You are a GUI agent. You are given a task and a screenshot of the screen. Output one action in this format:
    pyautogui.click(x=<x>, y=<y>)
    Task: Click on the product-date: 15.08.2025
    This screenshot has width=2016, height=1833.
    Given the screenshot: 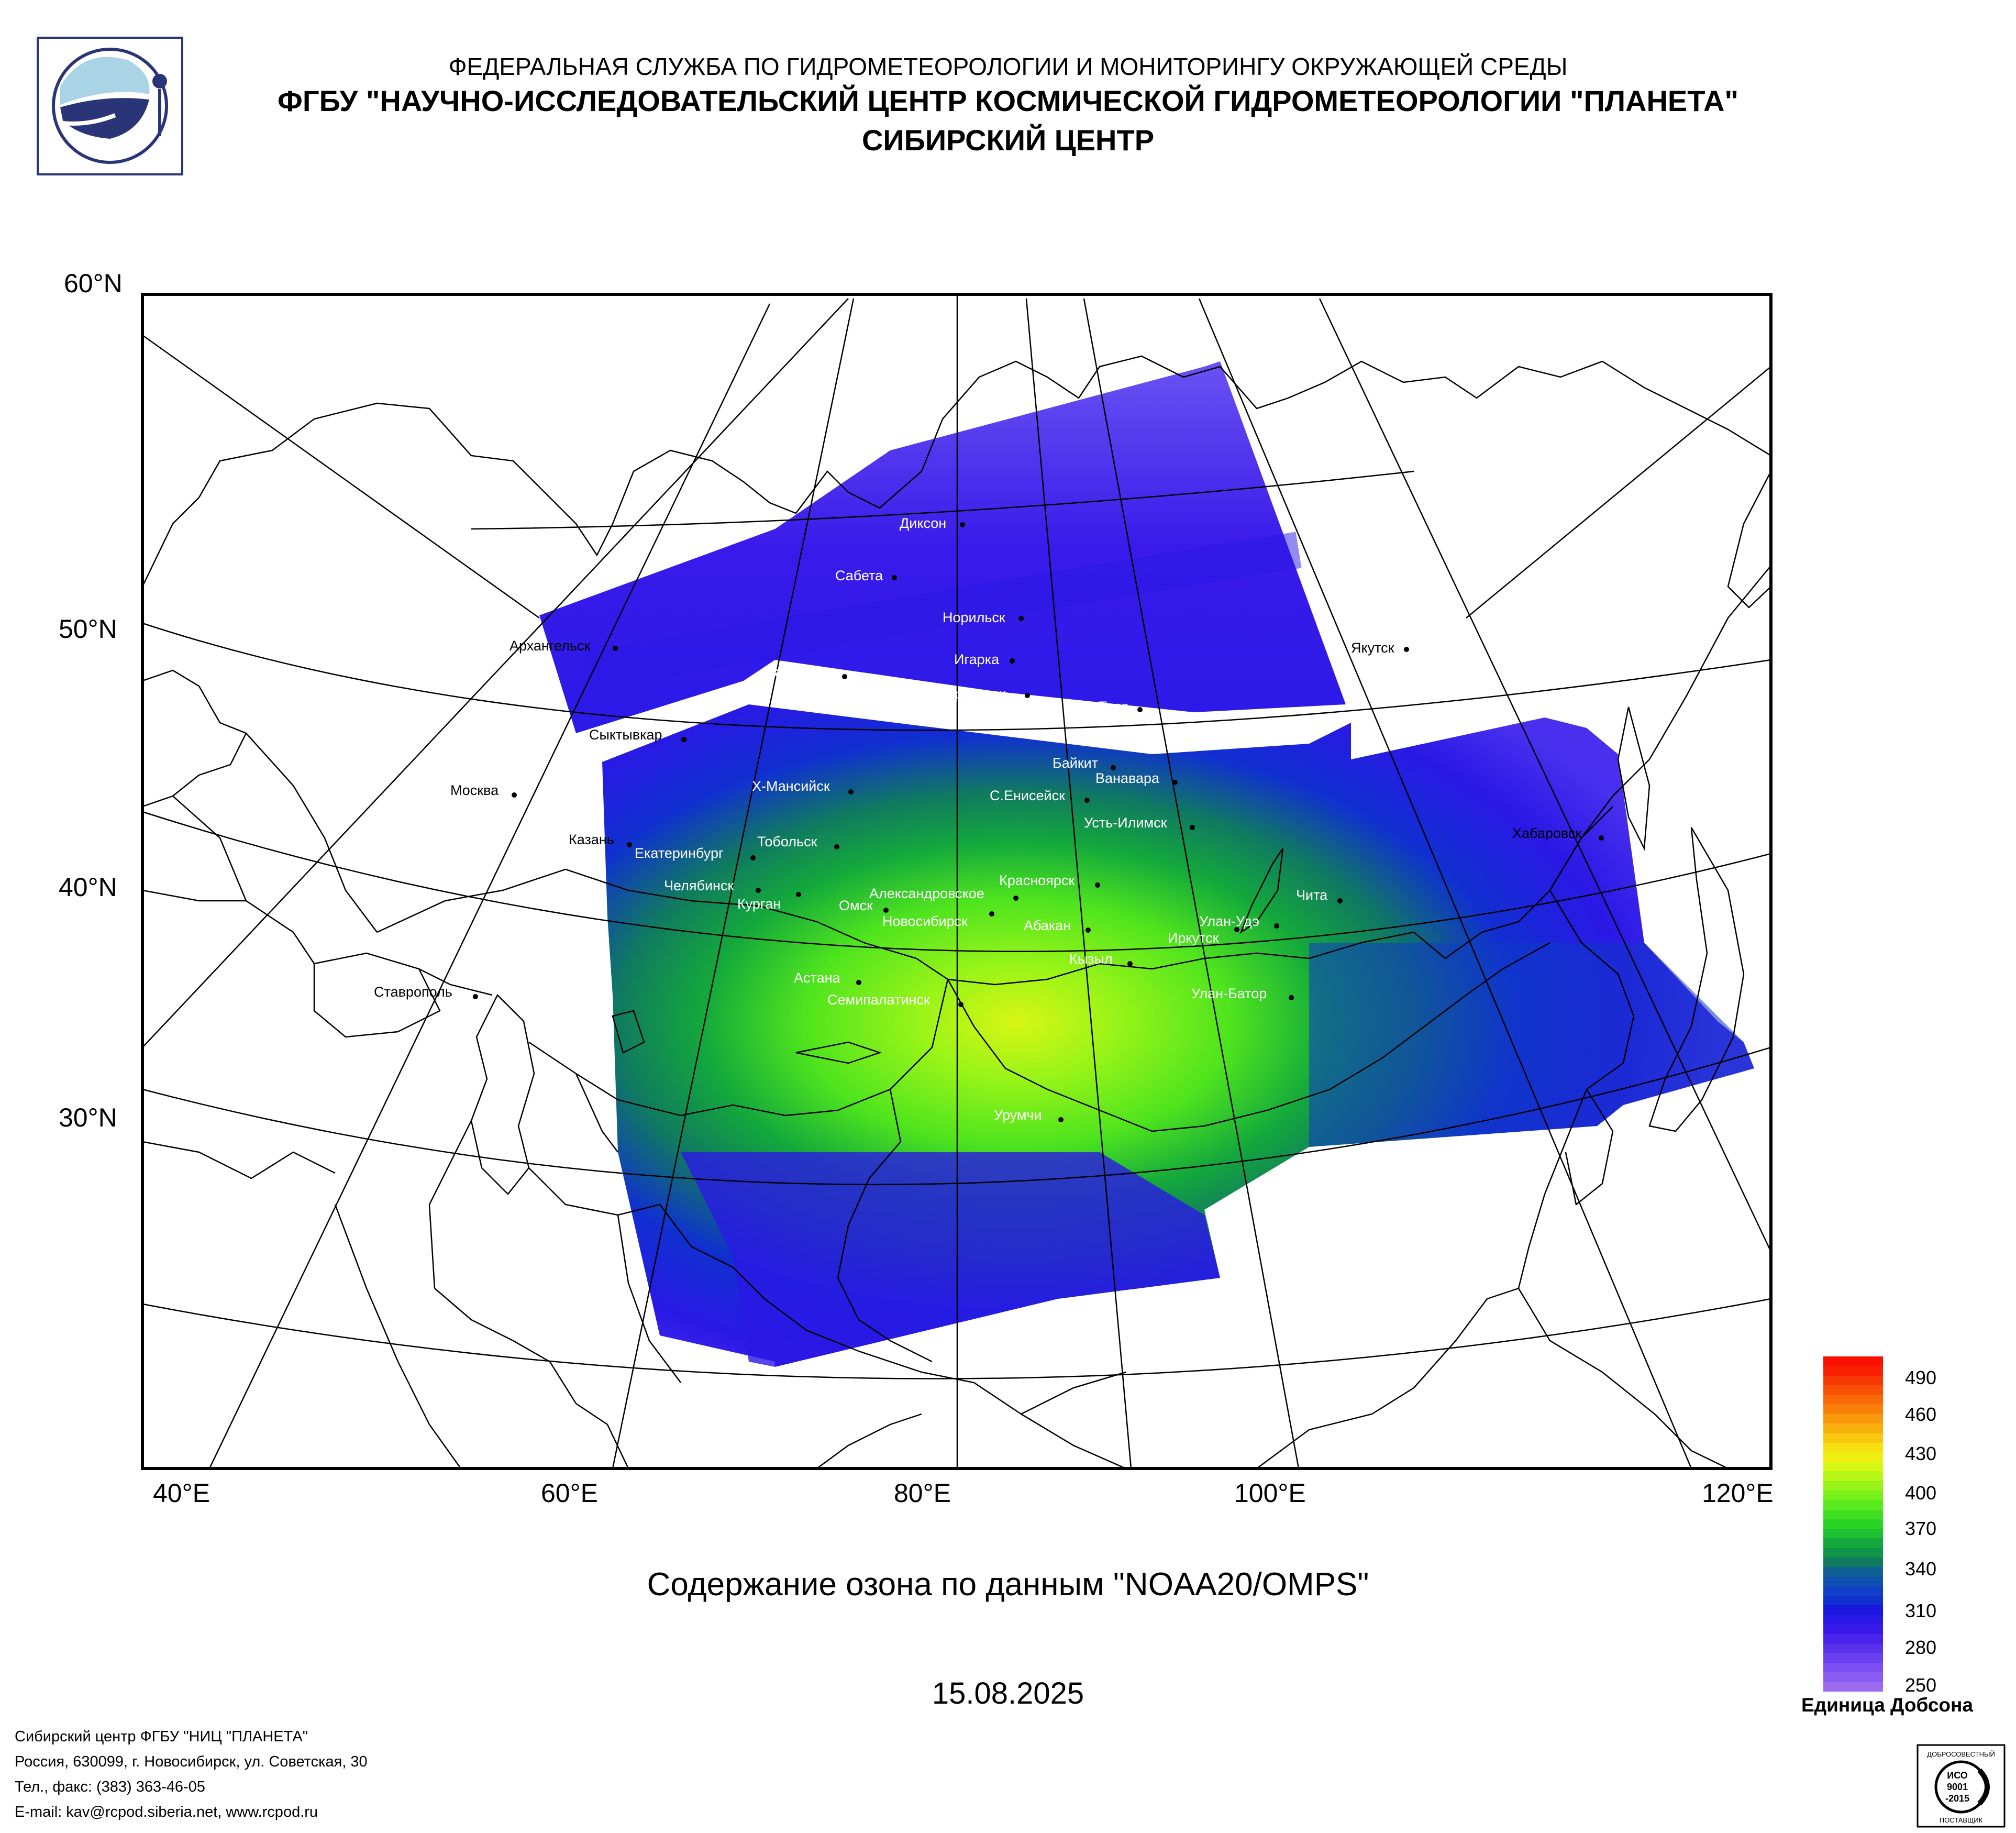 What is the action you would take?
    pyautogui.click(x=1008, y=1693)
    